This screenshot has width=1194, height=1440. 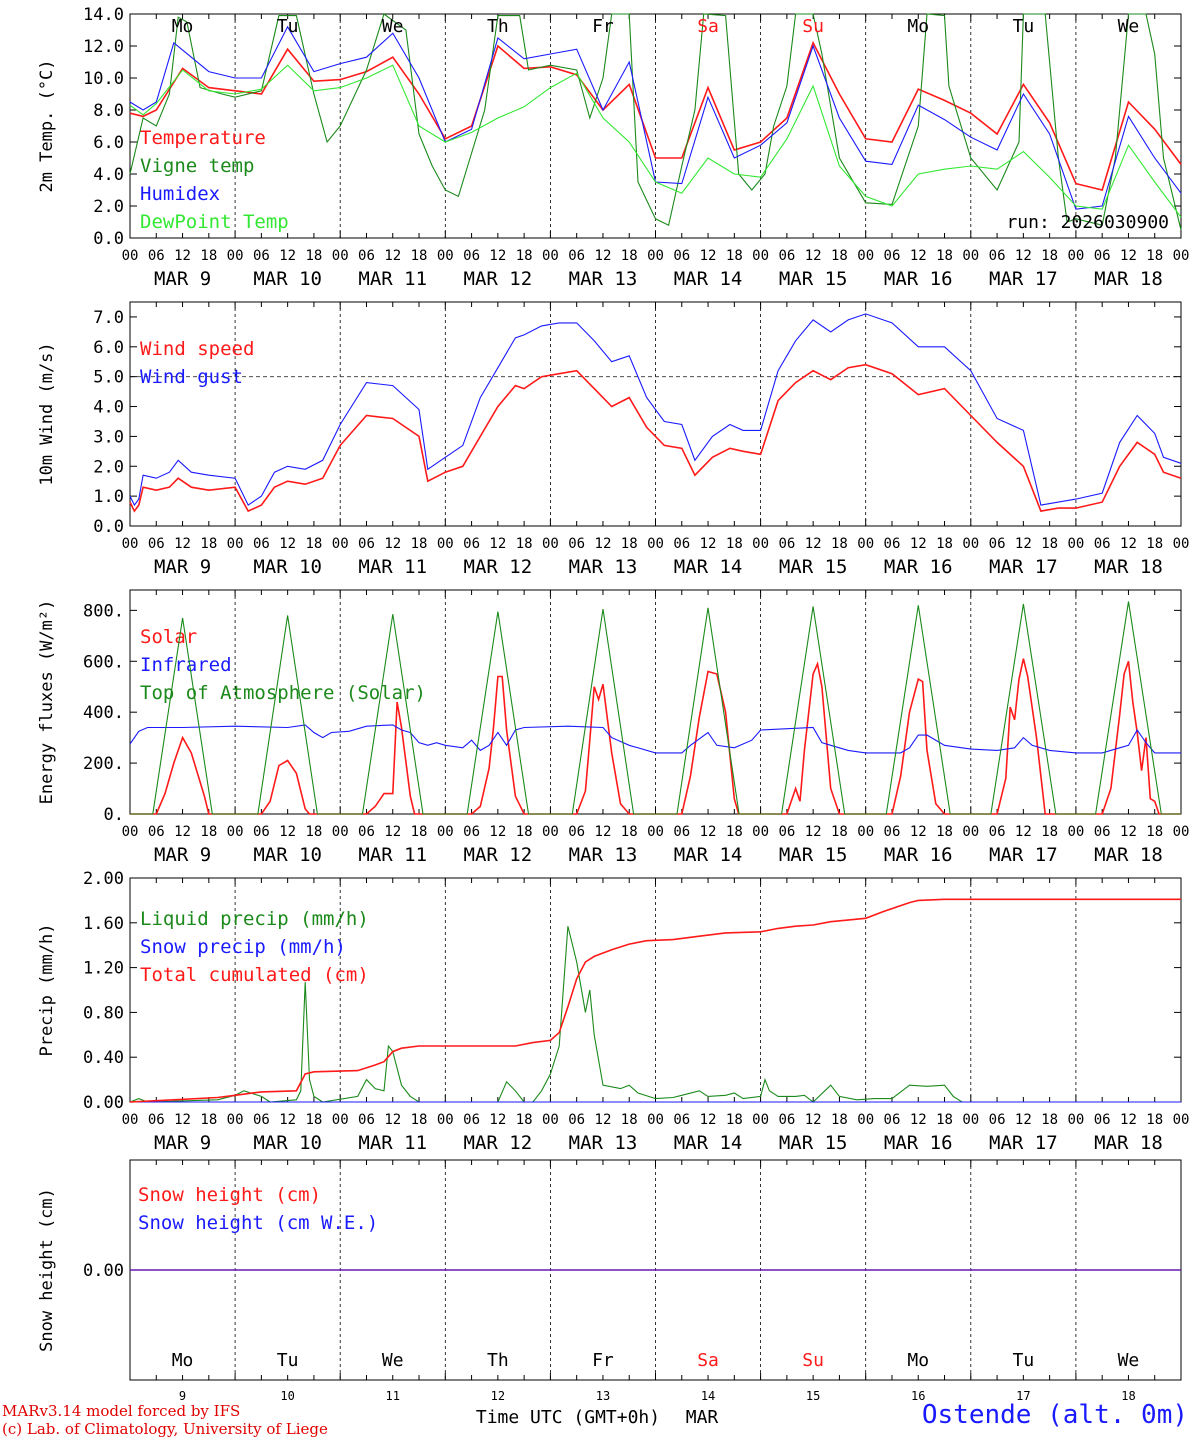 I want to click on temp-date-label: MAR 10, so click(x=287, y=279).